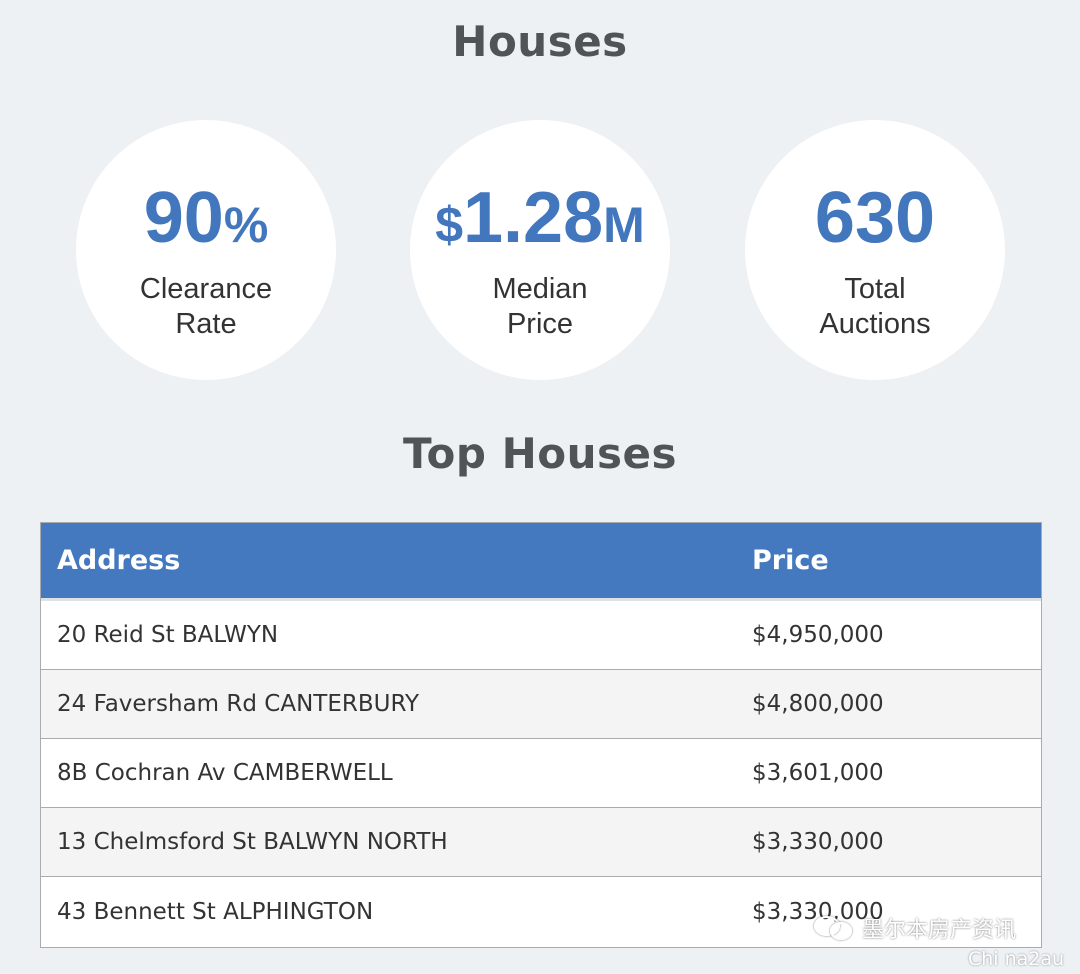 This screenshot has height=974, width=1080. Describe the element at coordinates (225, 773) in the screenshot. I see `cell-address: 8B Cochran Av CAMBERWELL` at that location.